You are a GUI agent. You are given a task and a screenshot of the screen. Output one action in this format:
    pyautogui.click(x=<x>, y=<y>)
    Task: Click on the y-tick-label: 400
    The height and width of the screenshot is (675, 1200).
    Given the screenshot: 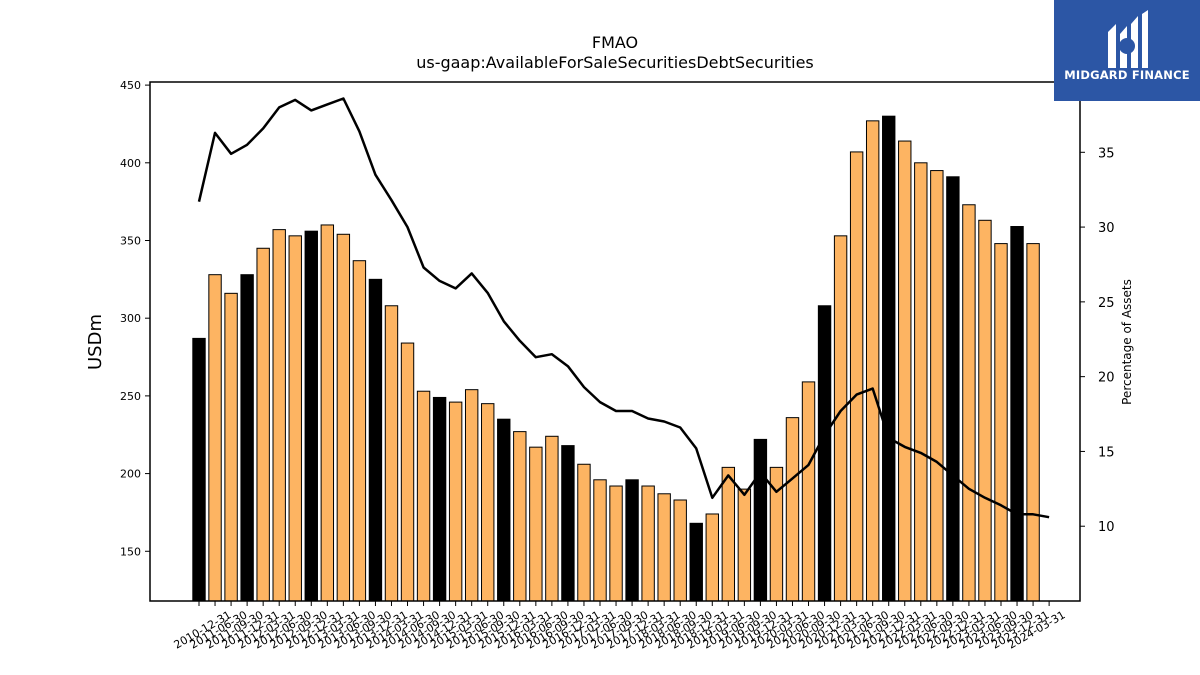 What is the action you would take?
    pyautogui.click(x=130, y=163)
    